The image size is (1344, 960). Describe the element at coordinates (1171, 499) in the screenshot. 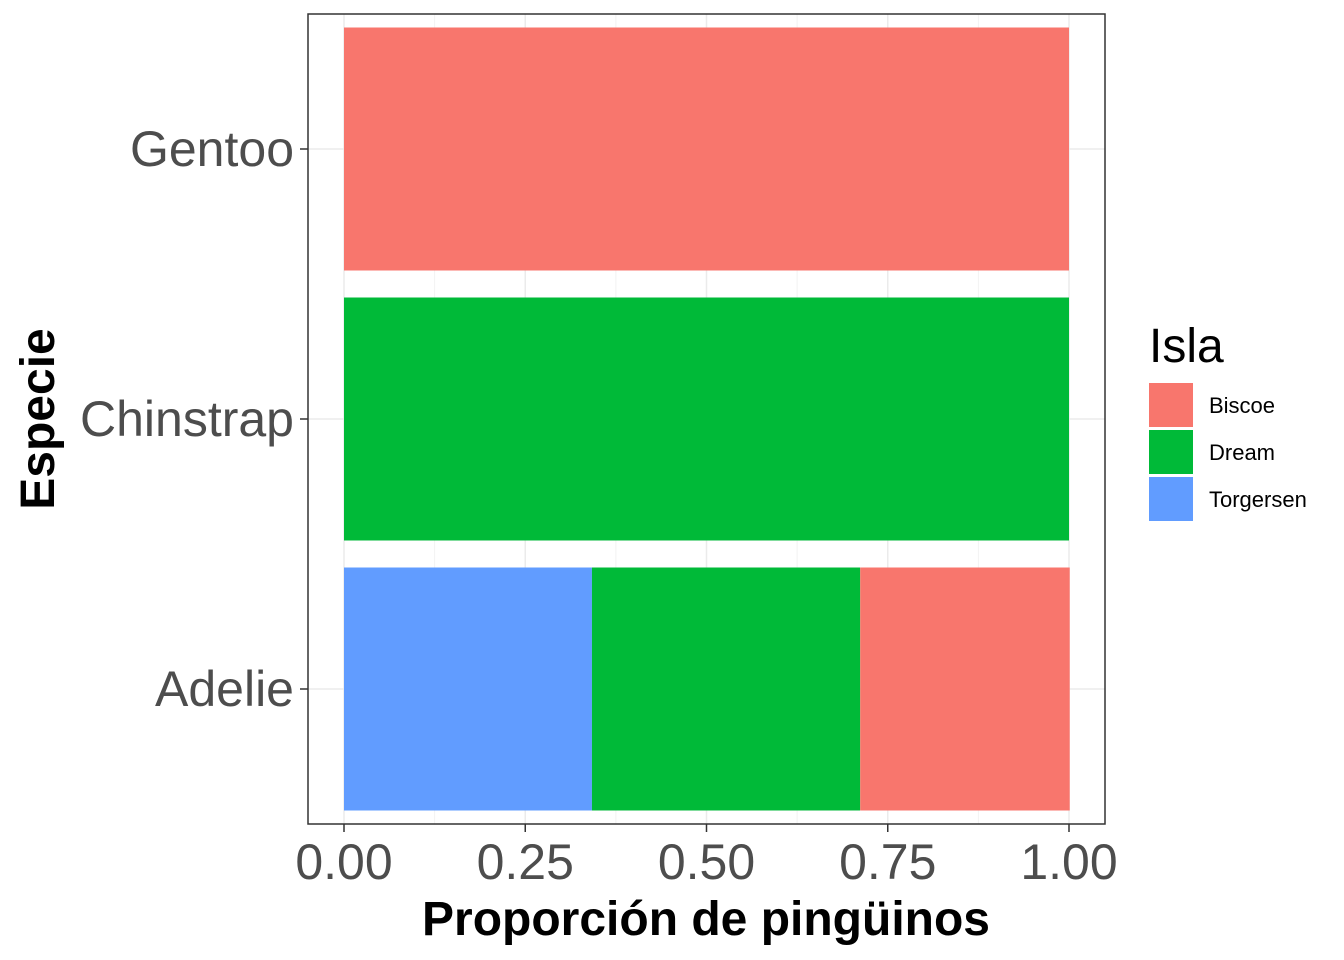

I see `legend-key-torgersen` at that location.